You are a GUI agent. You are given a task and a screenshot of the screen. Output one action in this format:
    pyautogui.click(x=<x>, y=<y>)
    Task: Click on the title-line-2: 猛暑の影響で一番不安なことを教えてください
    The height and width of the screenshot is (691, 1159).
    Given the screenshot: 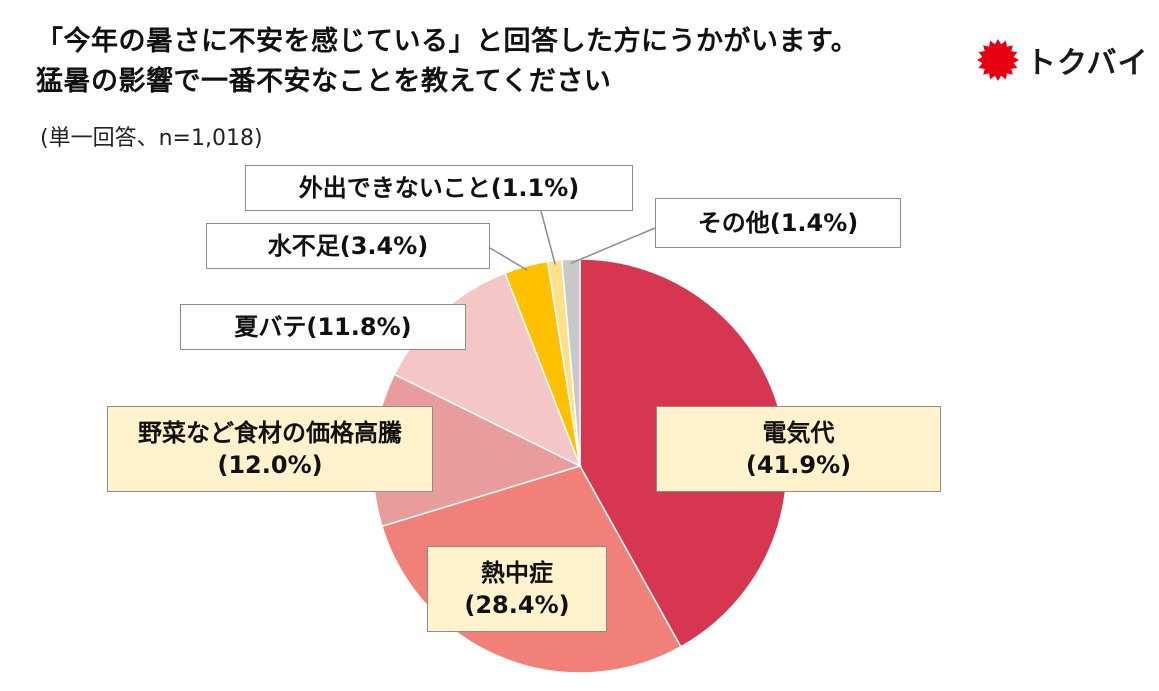 What is the action you would take?
    pyautogui.click(x=324, y=81)
    